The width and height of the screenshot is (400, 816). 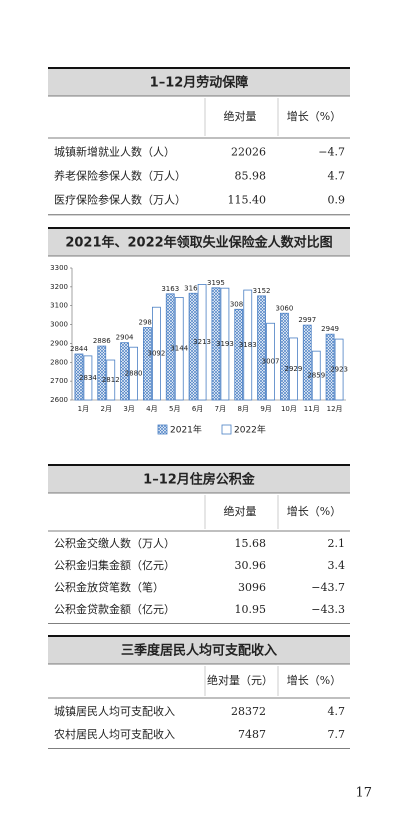 I want to click on y-tick-label: 3200, so click(x=59, y=287).